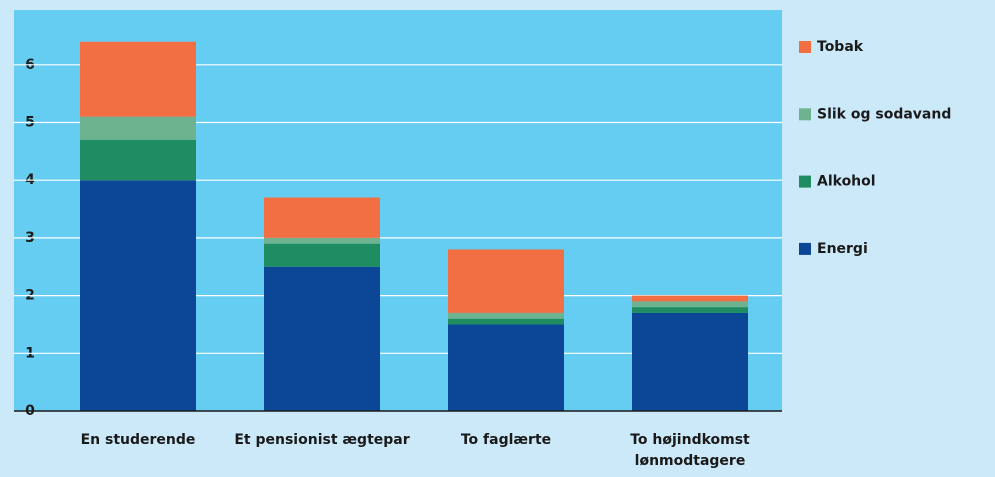 This screenshot has height=477, width=995. What do you see at coordinates (322, 440) in the screenshot?
I see `x-tick-label: Et pensionist ægtepar` at bounding box center [322, 440].